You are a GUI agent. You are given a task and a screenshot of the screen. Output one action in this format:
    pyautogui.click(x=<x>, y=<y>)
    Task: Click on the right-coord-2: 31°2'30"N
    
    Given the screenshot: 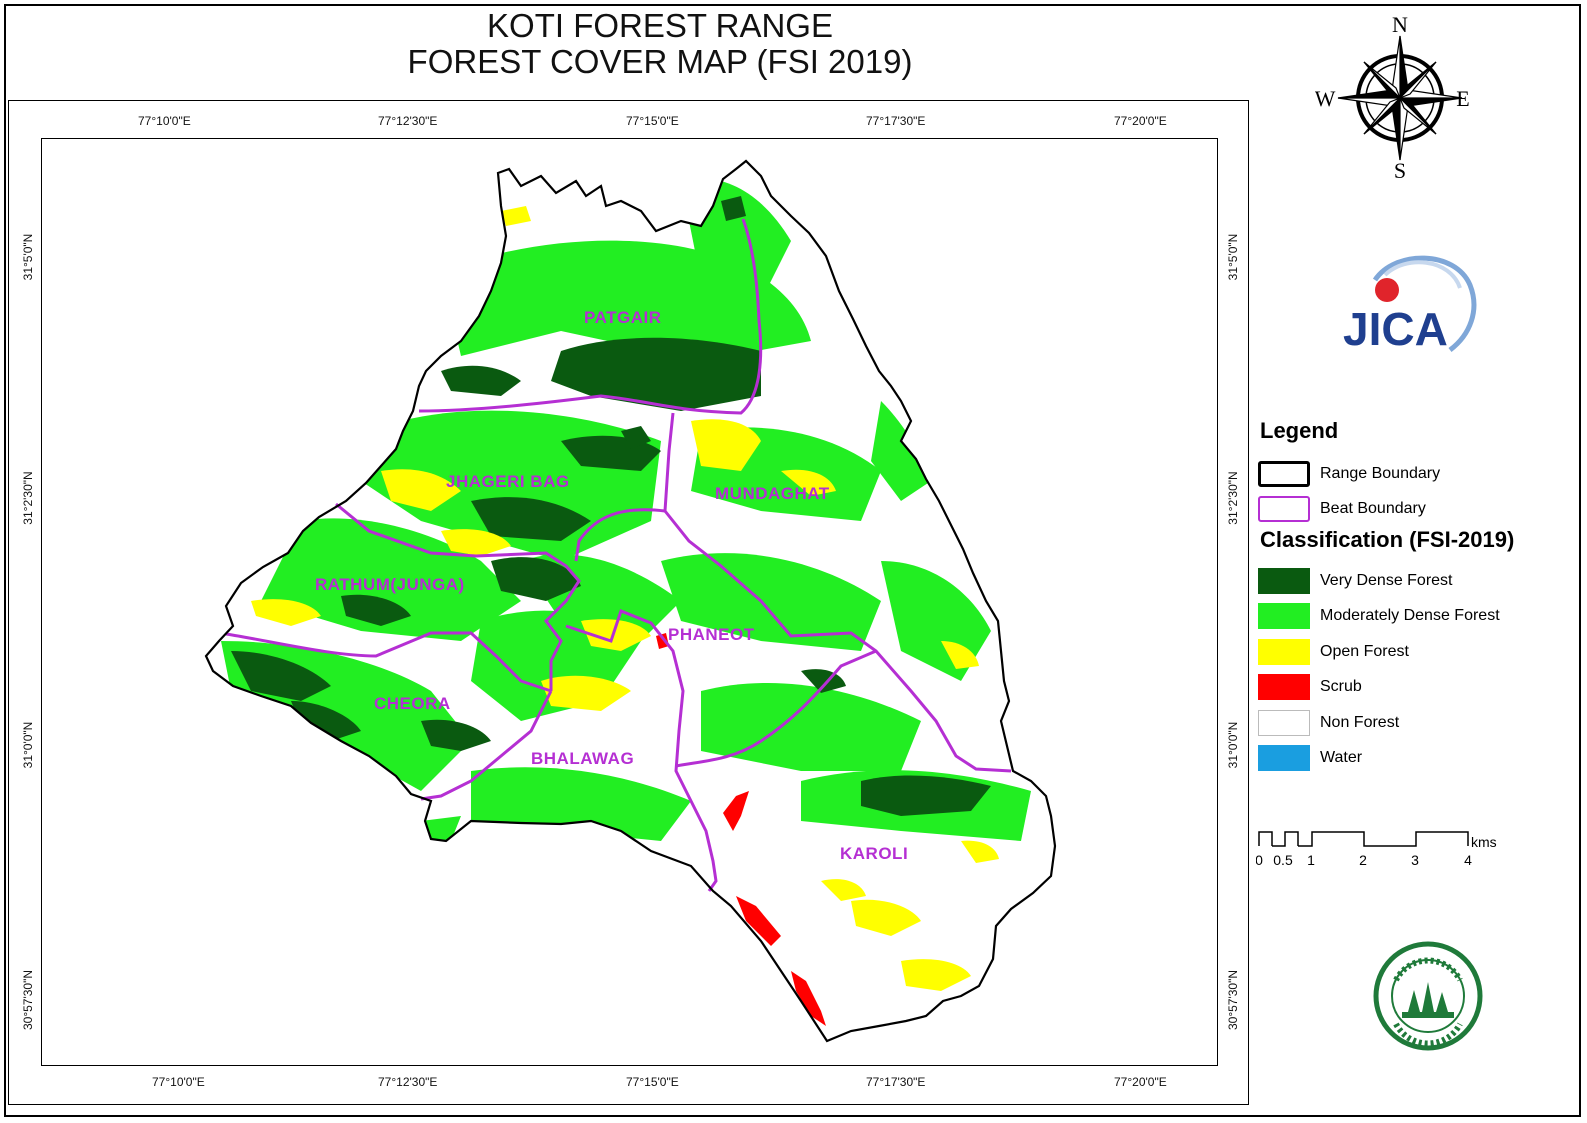 What is the action you would take?
    pyautogui.click(x=1233, y=498)
    